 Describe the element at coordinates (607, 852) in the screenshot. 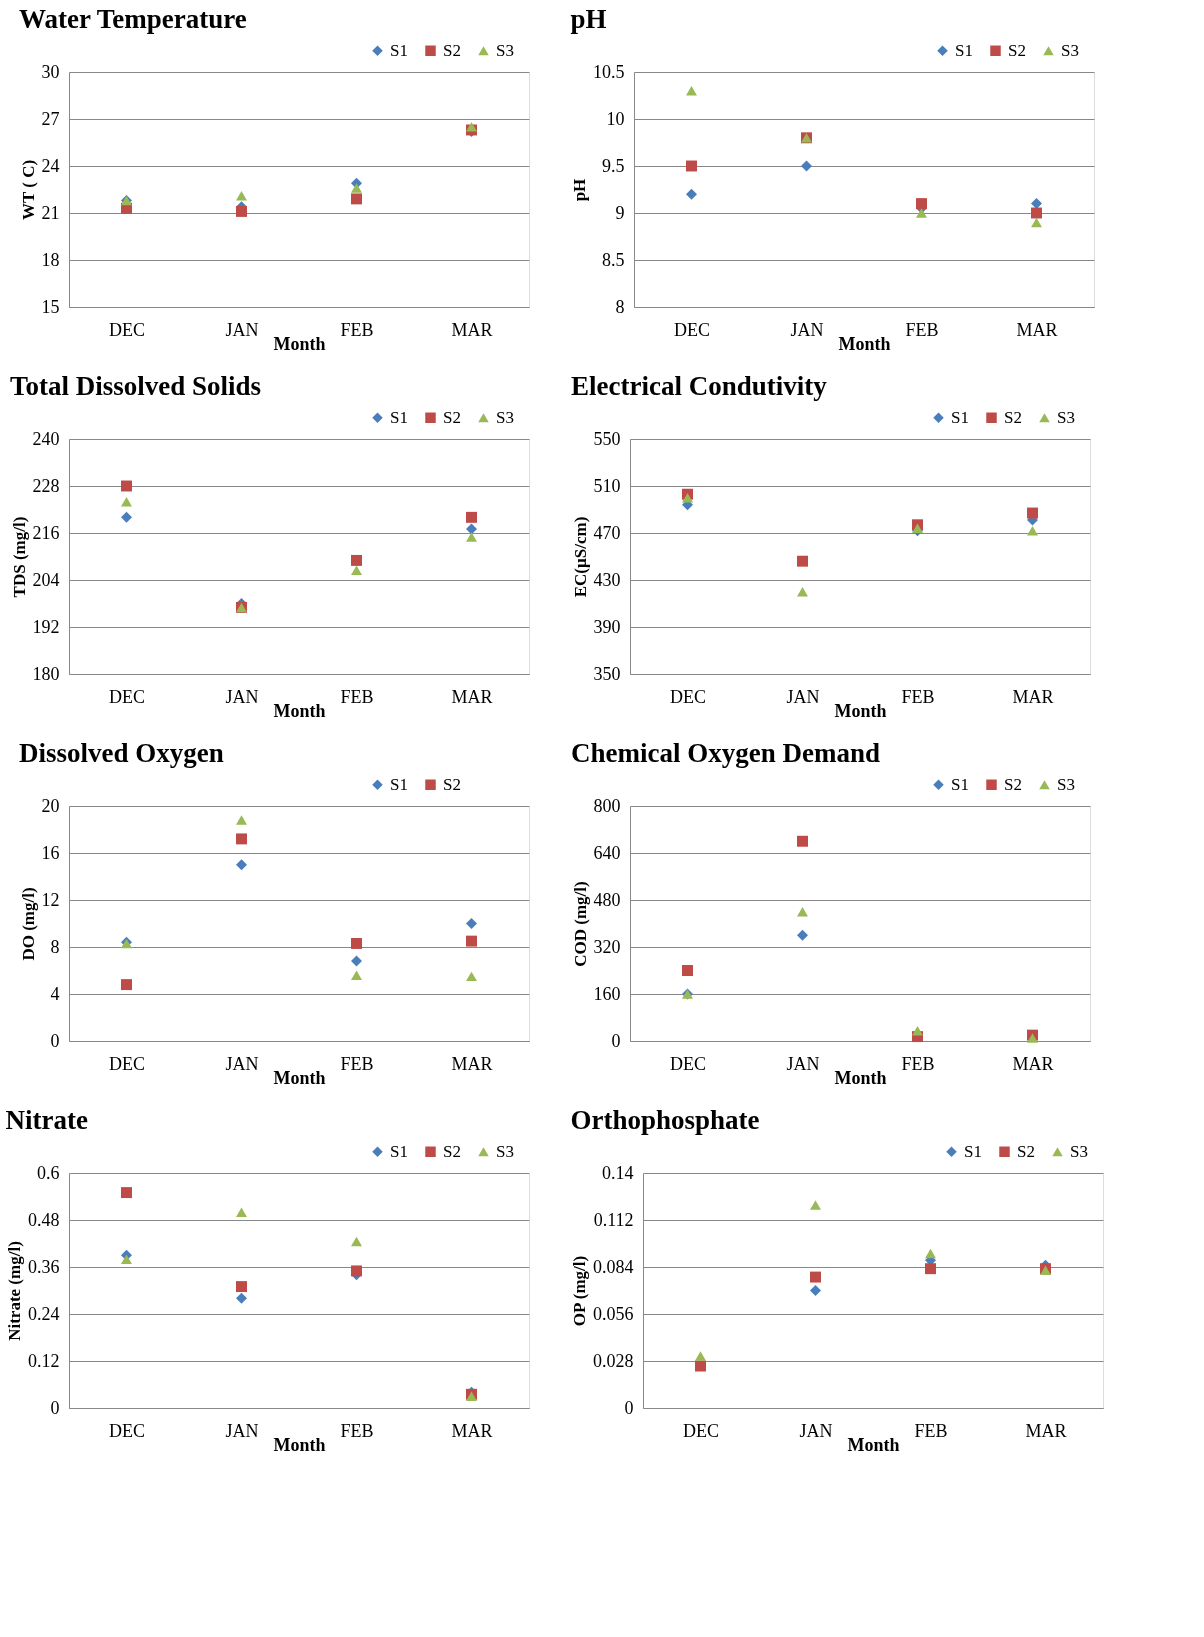

I see `y-tick-label: 640` at that location.